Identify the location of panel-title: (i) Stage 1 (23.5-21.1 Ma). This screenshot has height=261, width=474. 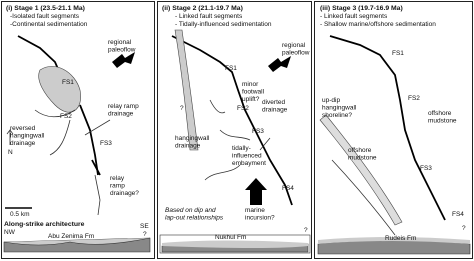
(45, 8).